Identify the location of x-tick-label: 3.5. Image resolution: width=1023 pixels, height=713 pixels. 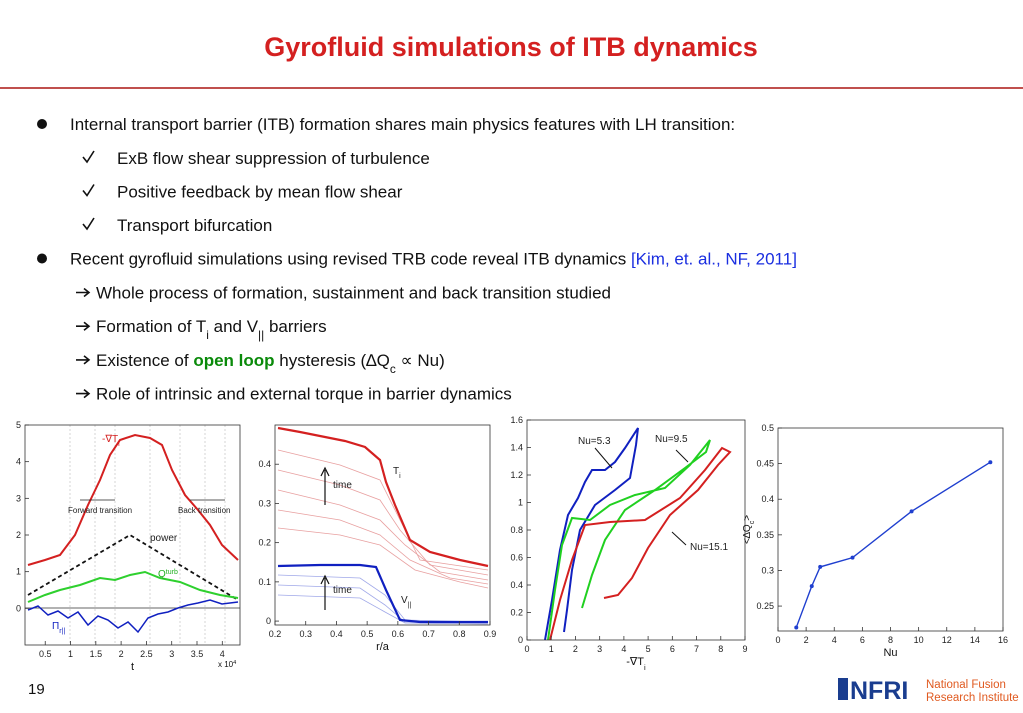
(197, 654).